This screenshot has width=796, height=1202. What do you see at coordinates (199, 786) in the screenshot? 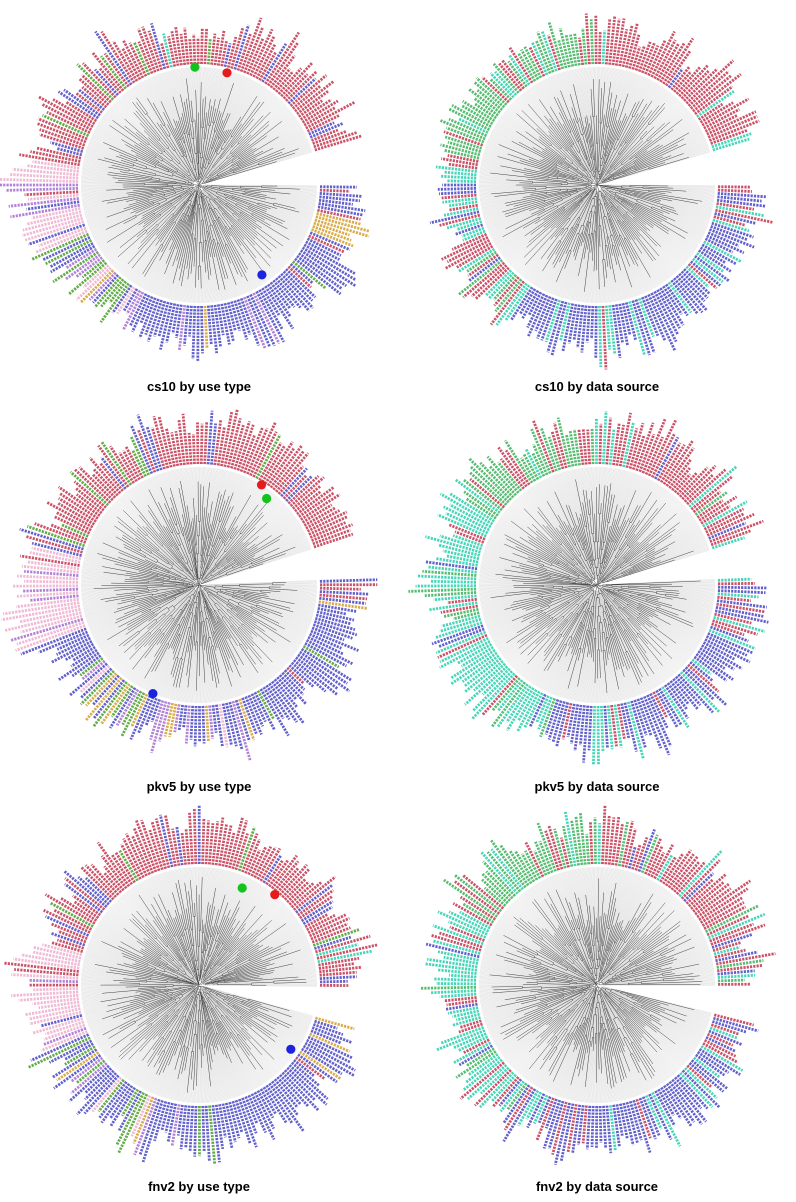
I see `panel-caption: pkv5 by use type` at bounding box center [199, 786].